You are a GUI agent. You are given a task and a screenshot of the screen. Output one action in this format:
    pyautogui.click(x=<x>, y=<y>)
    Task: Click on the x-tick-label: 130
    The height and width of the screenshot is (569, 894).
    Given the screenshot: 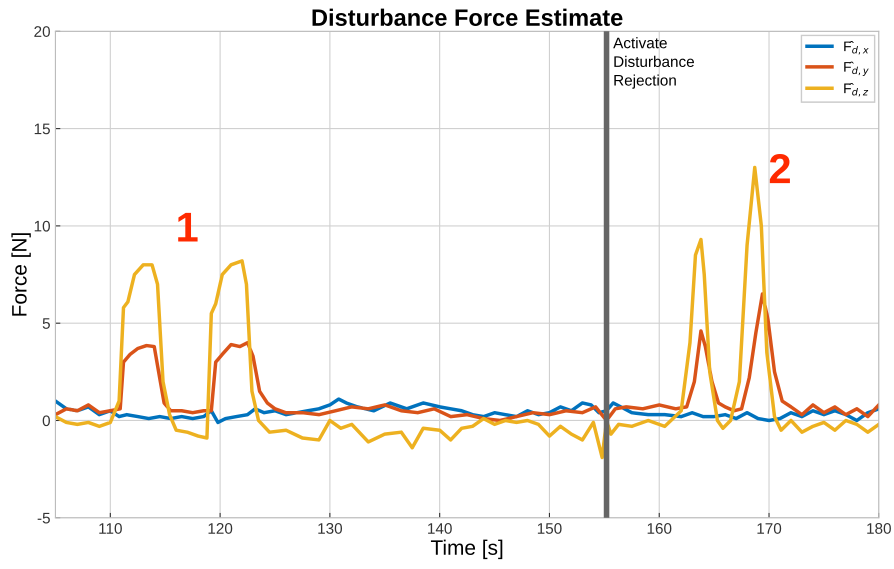 What is the action you would take?
    pyautogui.click(x=330, y=528)
    